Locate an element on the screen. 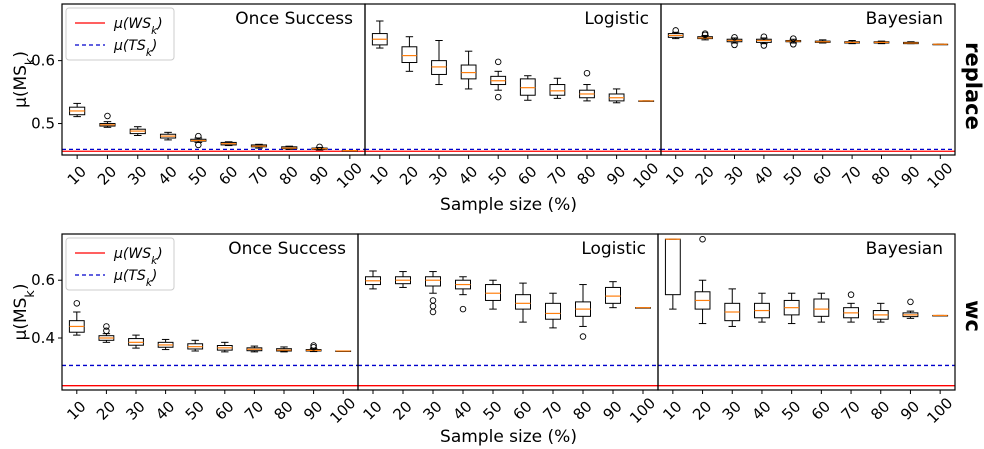 The width and height of the screenshot is (984, 449). legend-box is located at coordinates (120, 264).